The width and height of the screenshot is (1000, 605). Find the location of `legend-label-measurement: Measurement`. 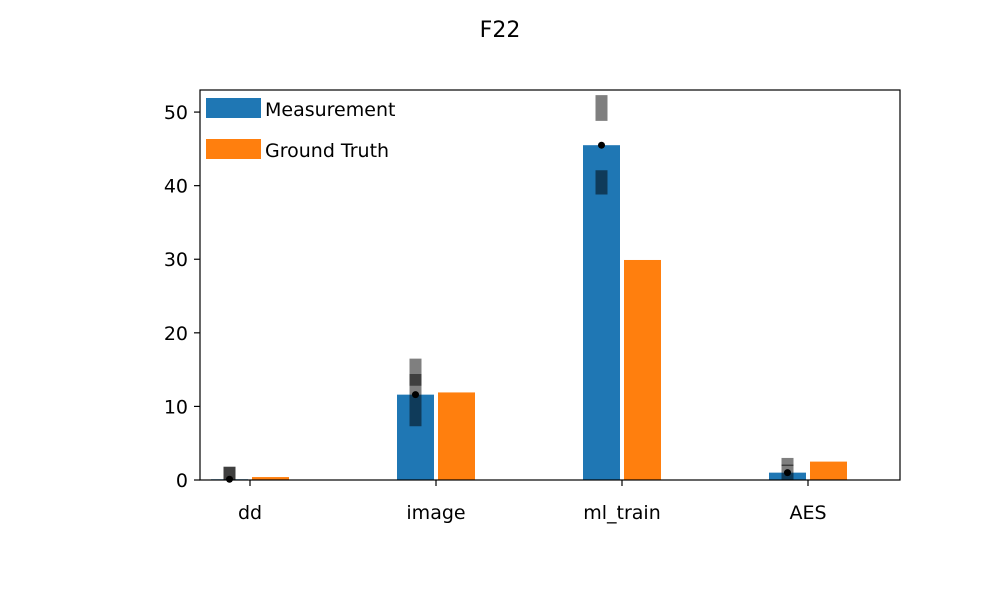

legend-label-measurement: Measurement is located at coordinates (330, 110).